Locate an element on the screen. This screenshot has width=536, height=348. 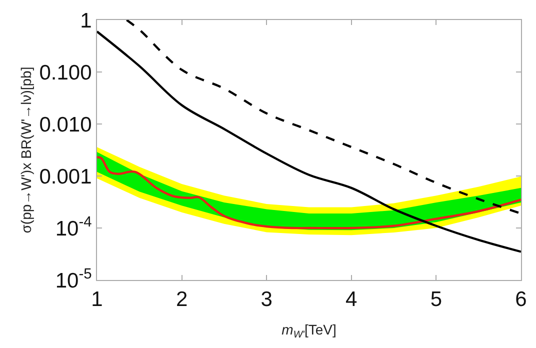
y-tick-label: 0.001 is located at coordinates (65, 176).